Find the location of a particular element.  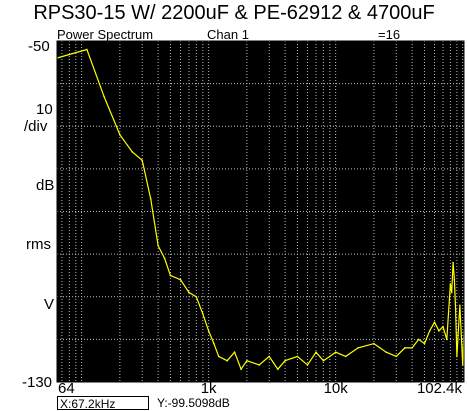

y-top-label: -50 is located at coordinates (39, 46).